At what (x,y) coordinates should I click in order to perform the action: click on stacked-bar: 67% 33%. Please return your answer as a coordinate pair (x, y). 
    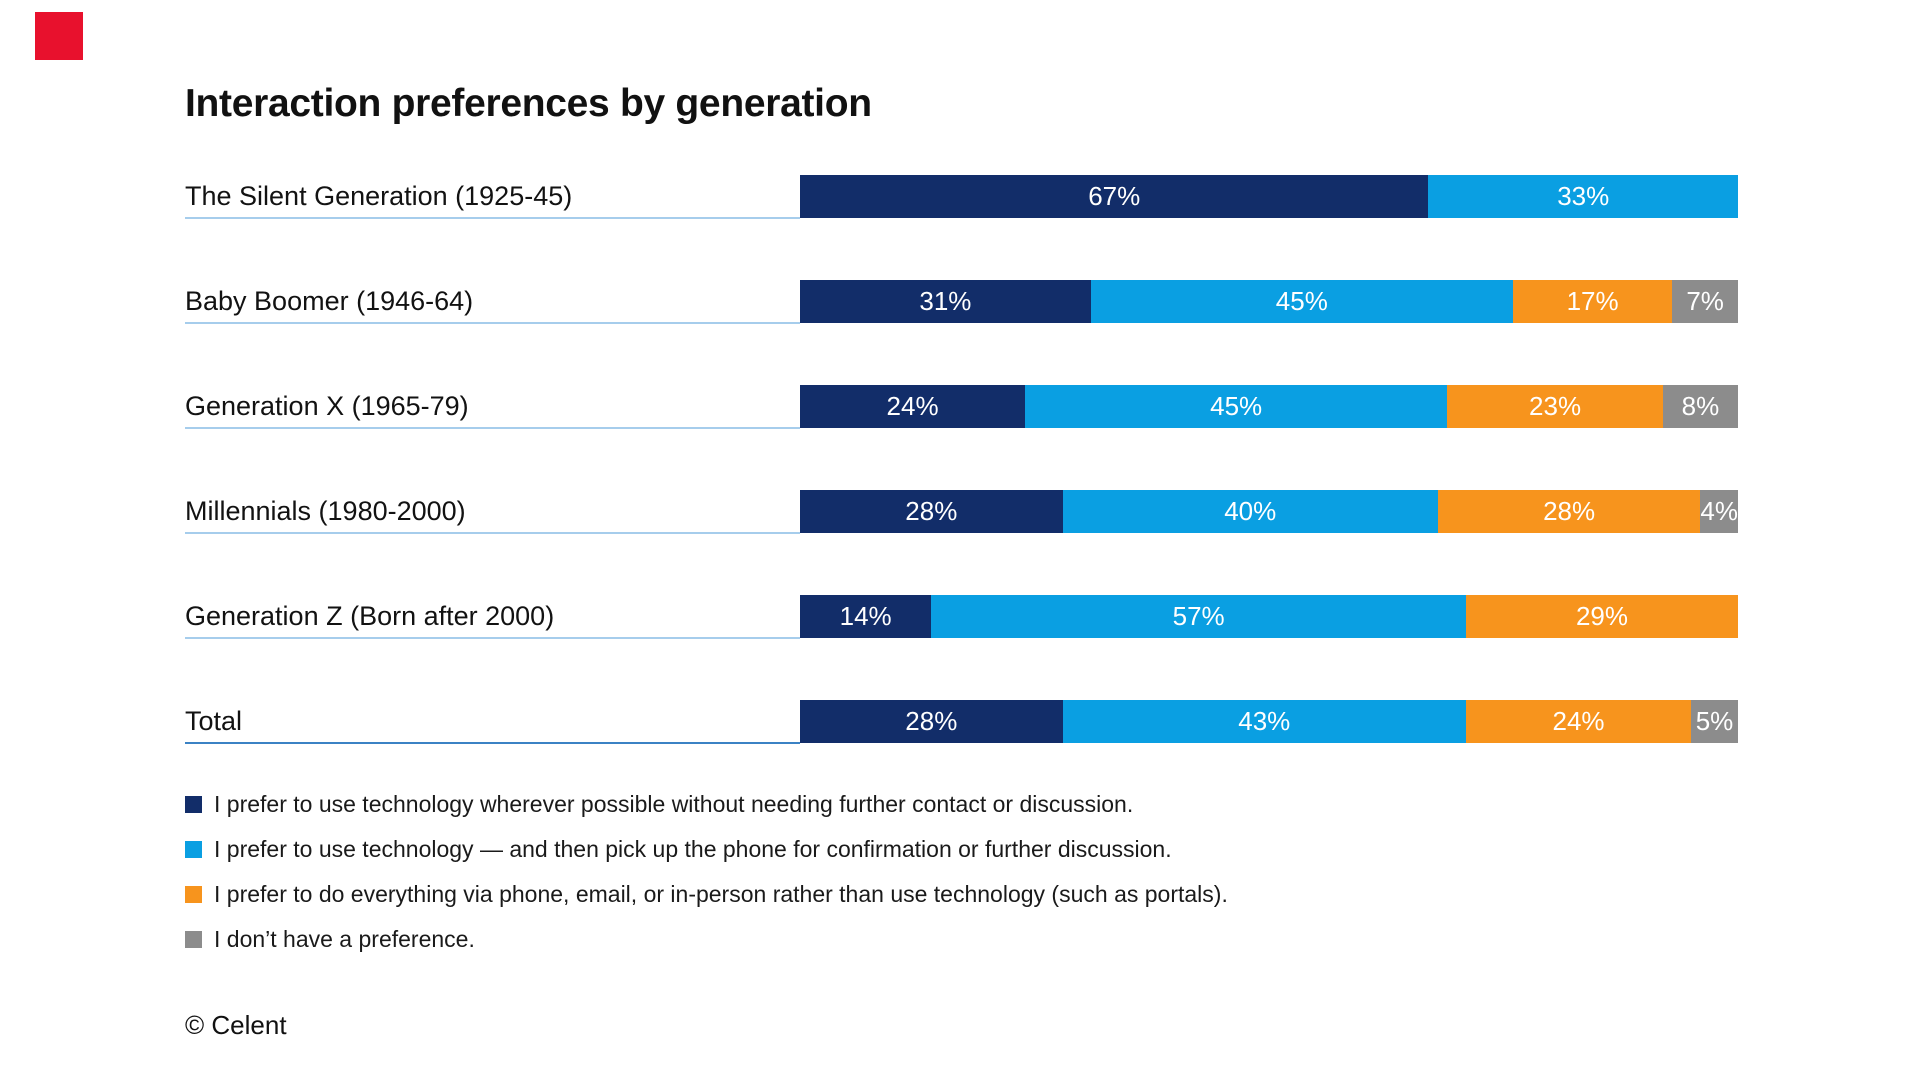
    Looking at the image, I should click on (1269, 196).